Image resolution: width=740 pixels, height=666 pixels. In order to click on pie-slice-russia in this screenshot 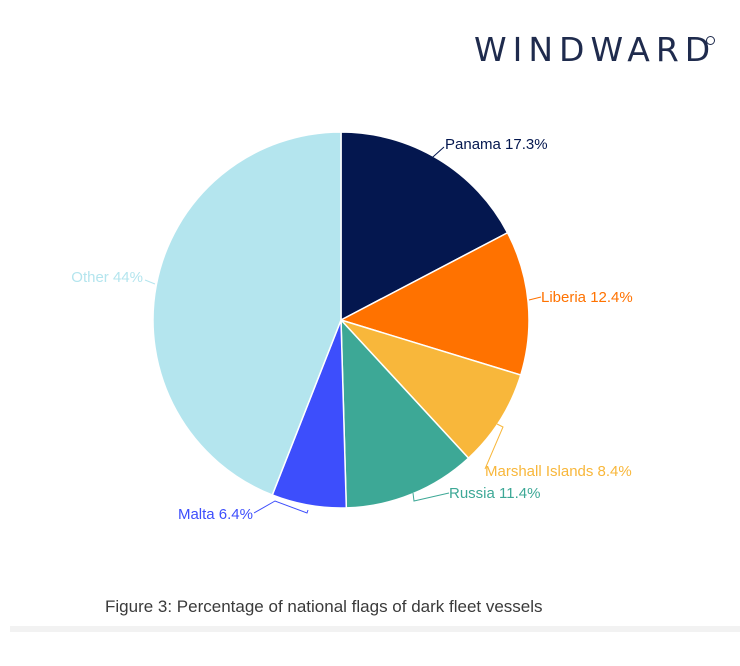, I will do `click(405, 413)`.